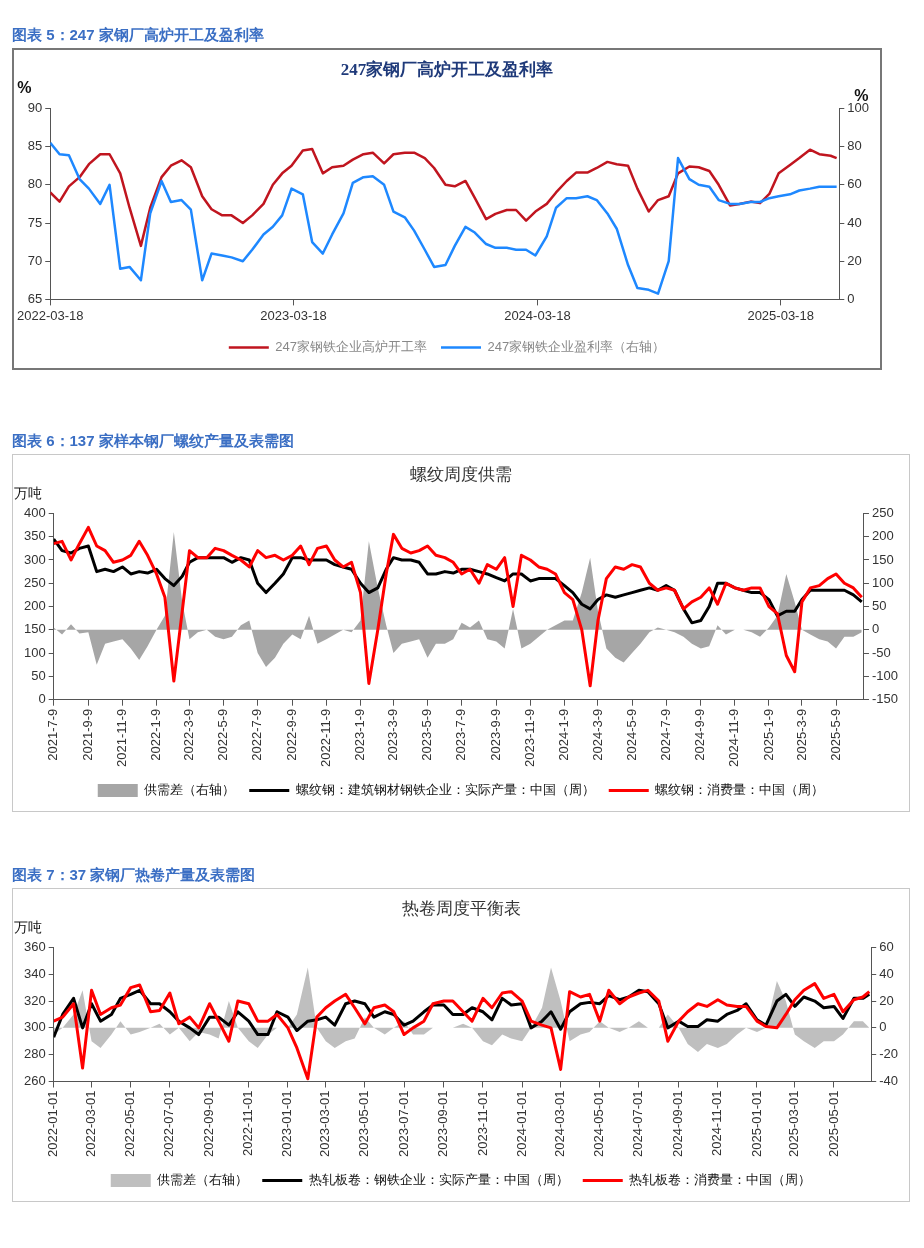 The height and width of the screenshot is (1248, 924). What do you see at coordinates (801, 734) in the screenshot?
I see `x-tick-label: 2025-3-9` at bounding box center [801, 734].